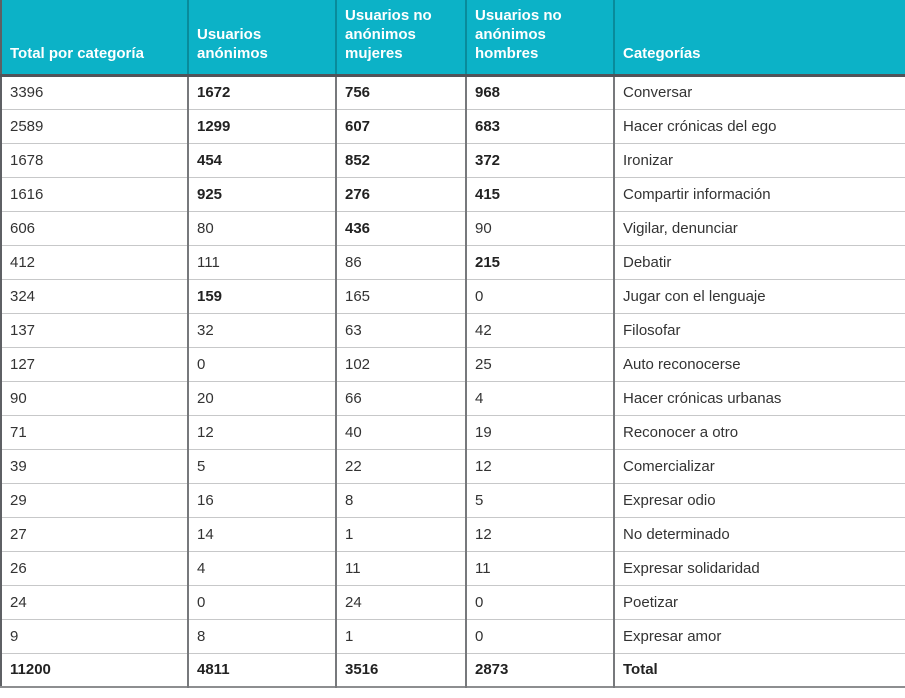  I want to click on cell-usuarios-no-anonimos-hombres: 968, so click(539, 92).